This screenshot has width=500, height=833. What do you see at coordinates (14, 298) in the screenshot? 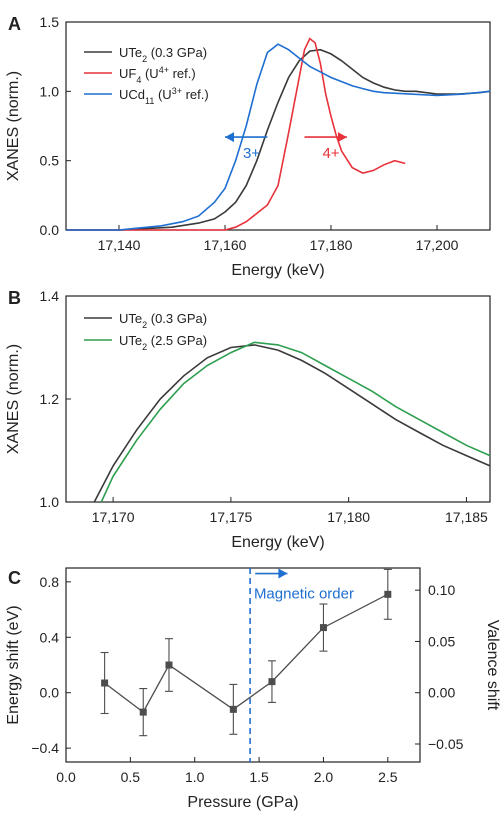
I see `panel-label: B` at bounding box center [14, 298].